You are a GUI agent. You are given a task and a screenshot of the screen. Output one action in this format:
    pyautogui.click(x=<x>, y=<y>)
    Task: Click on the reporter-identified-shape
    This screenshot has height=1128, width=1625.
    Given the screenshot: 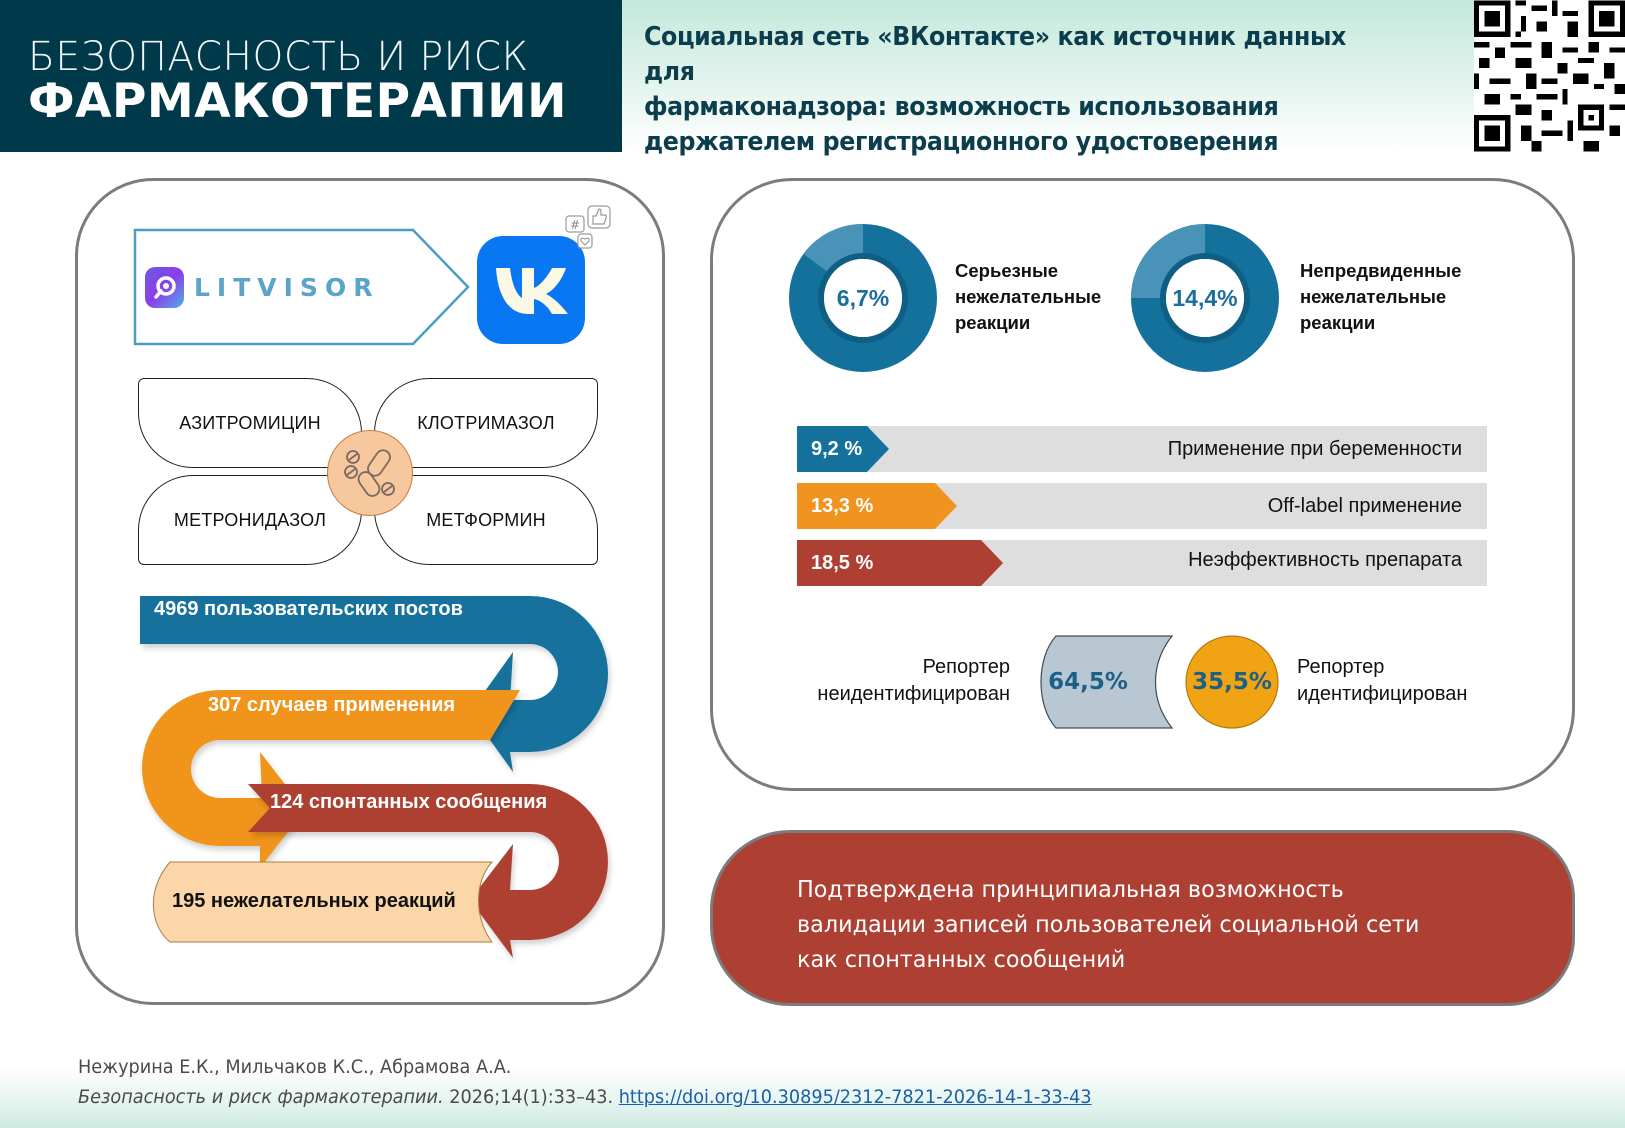 What is the action you would take?
    pyautogui.click(x=1232, y=682)
    